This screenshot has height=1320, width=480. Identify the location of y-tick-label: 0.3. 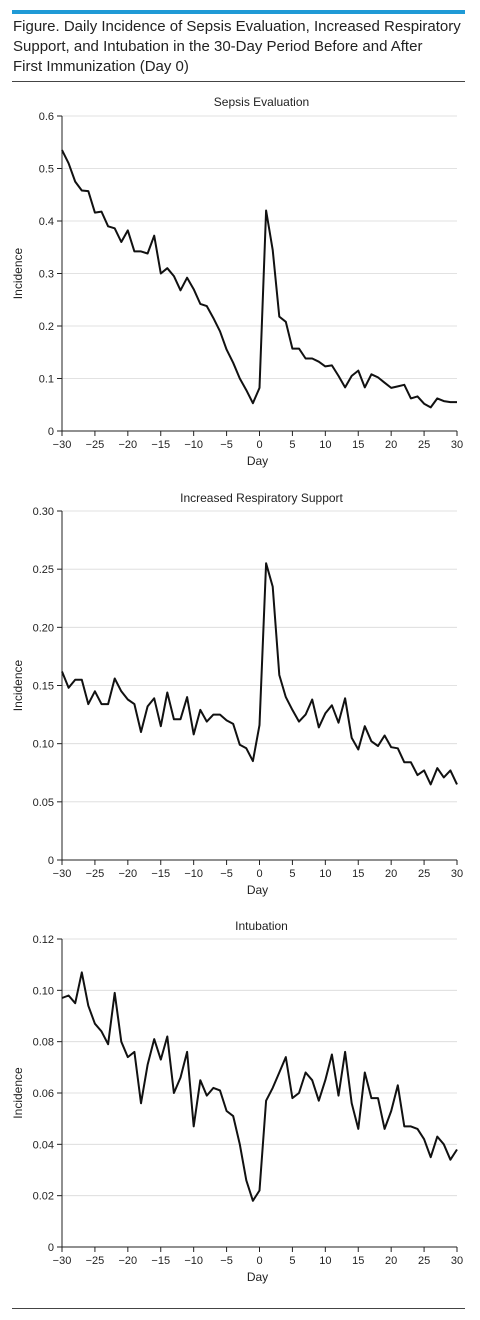
(46, 275).